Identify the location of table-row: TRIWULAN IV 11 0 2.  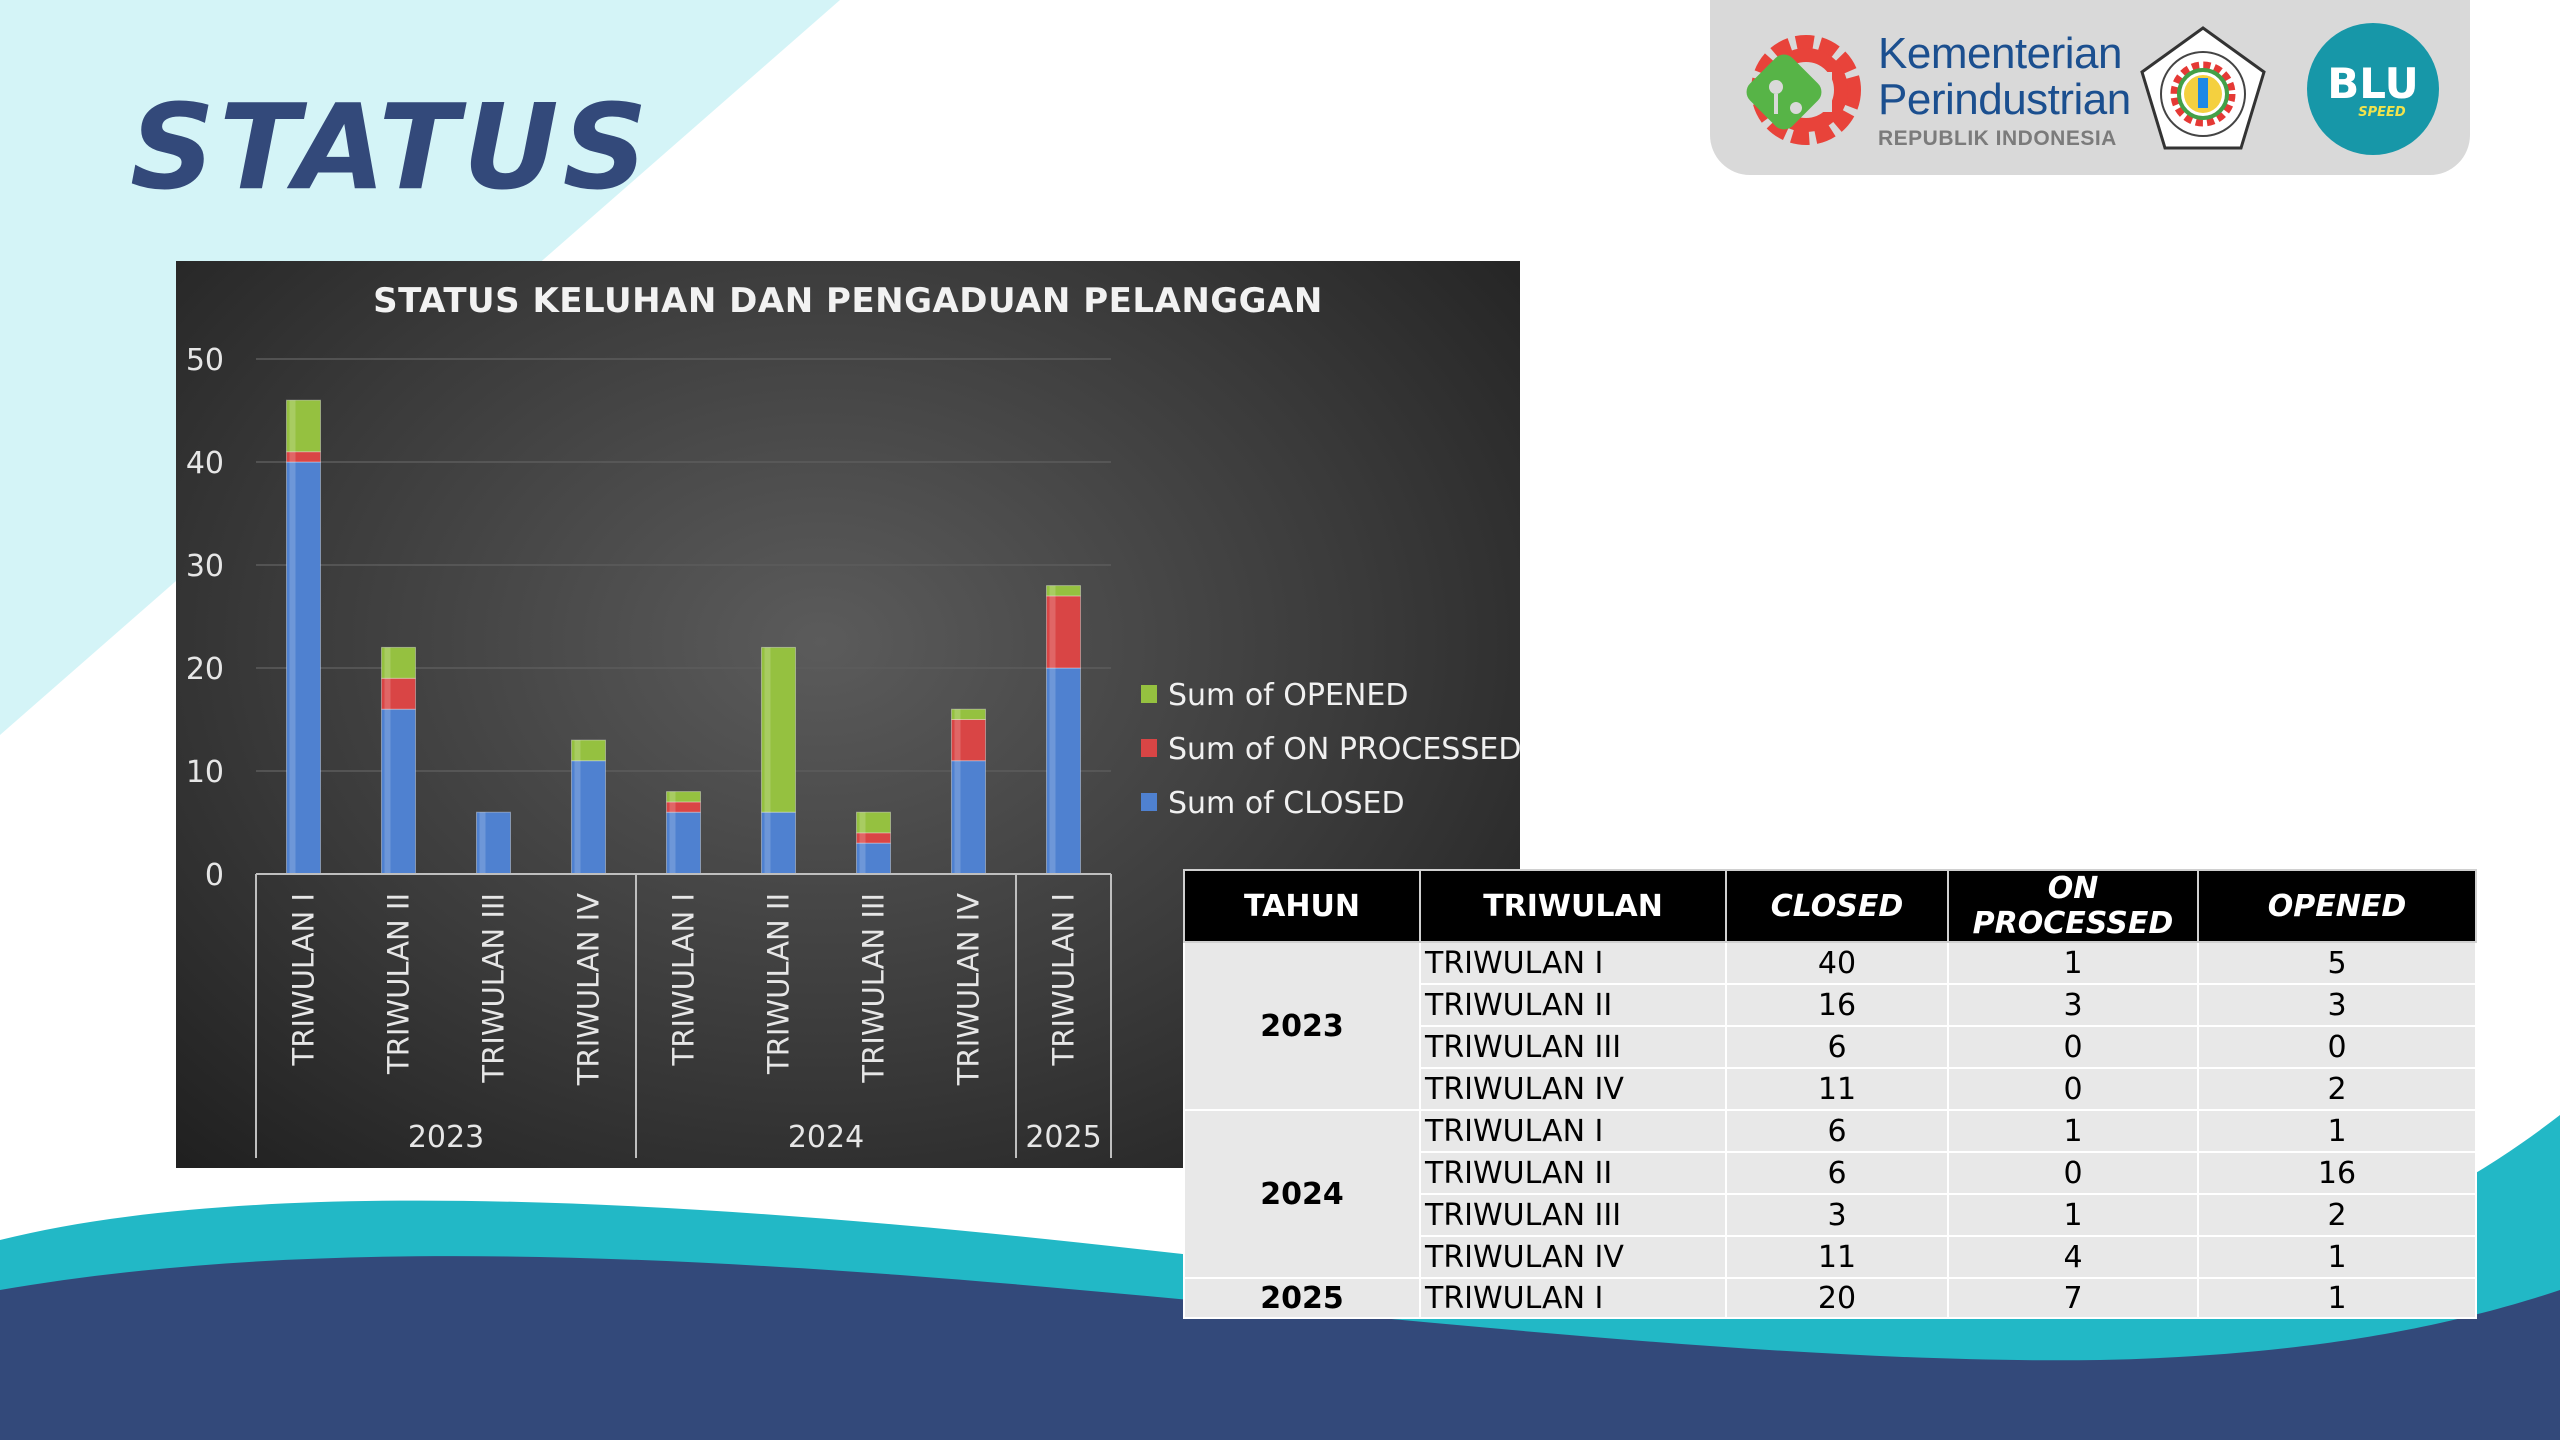
(1830, 1089).